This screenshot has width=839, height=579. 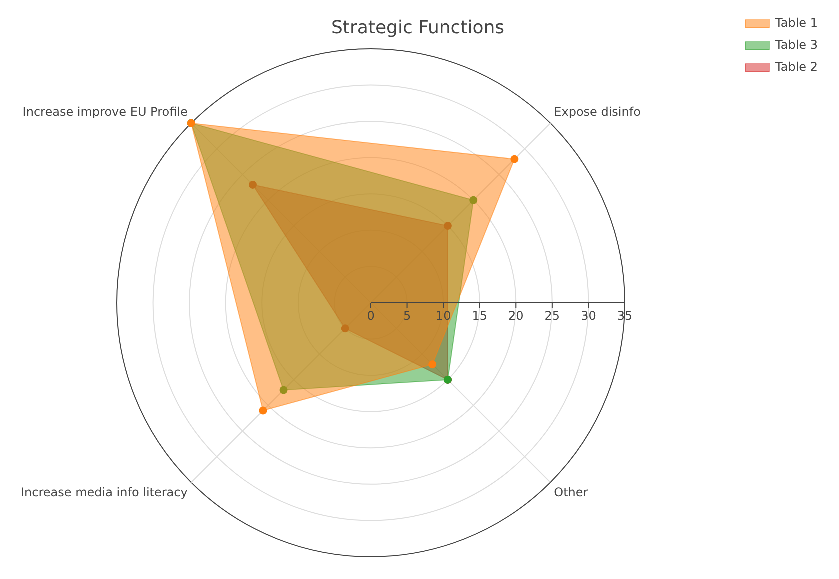 What do you see at coordinates (552, 316) in the screenshot?
I see `y-tick-label: 25` at bounding box center [552, 316].